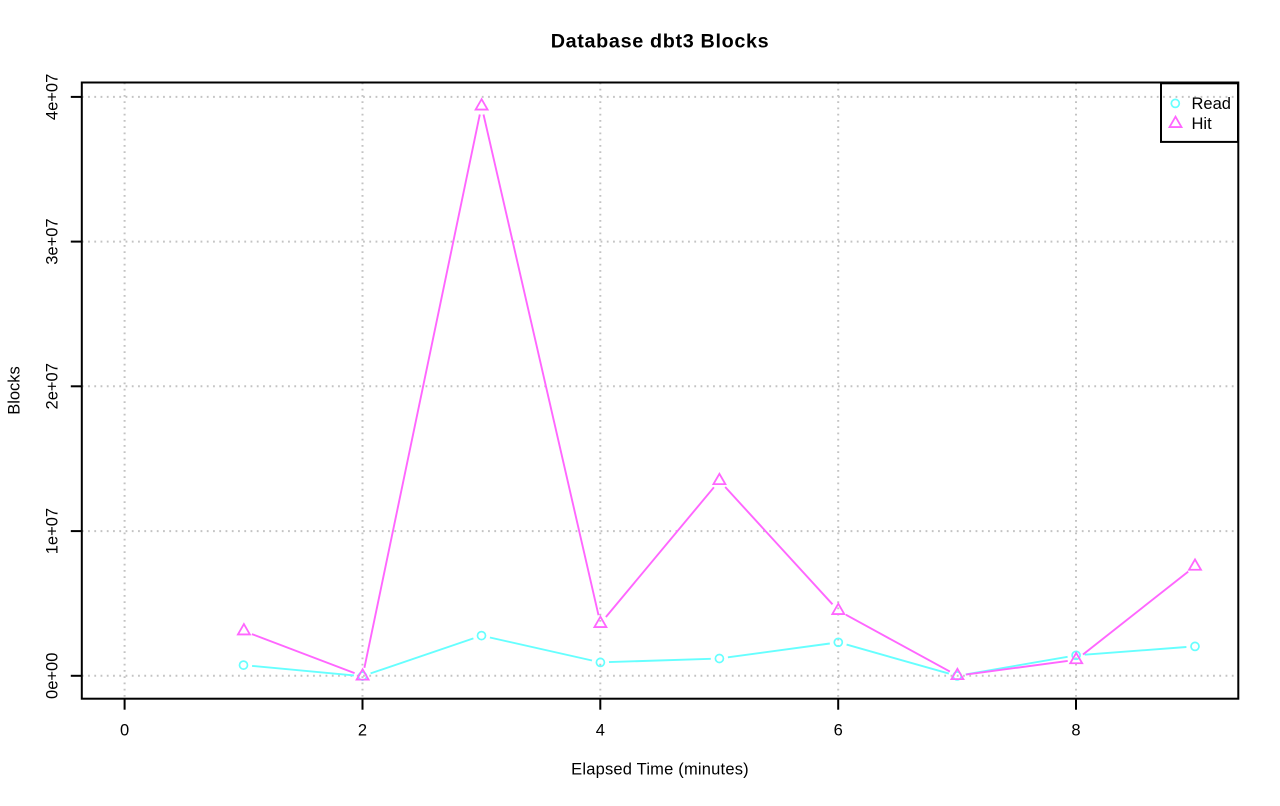 The height and width of the screenshot is (806, 1280). Describe the element at coordinates (53, 386) in the screenshot. I see `svg-text: 2e+07` at that location.